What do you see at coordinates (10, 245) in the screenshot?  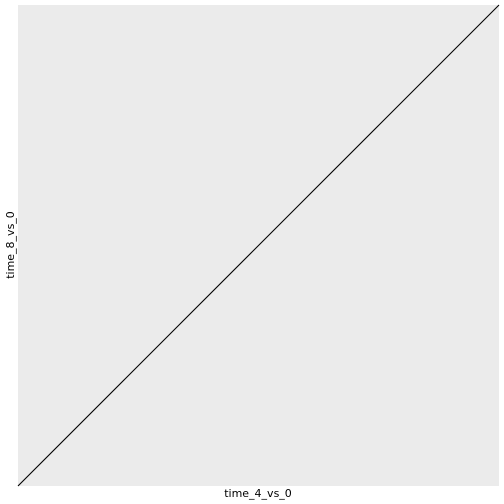 I see `y-axis-label: time_8_vs_0` at bounding box center [10, 245].